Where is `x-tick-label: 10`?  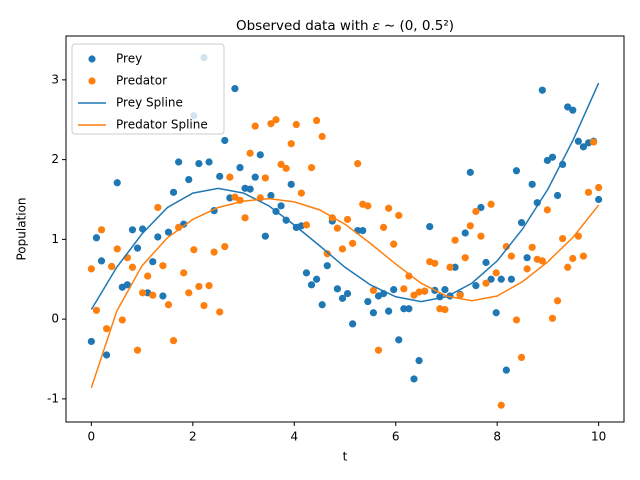 x-tick-label: 10 is located at coordinates (598, 437).